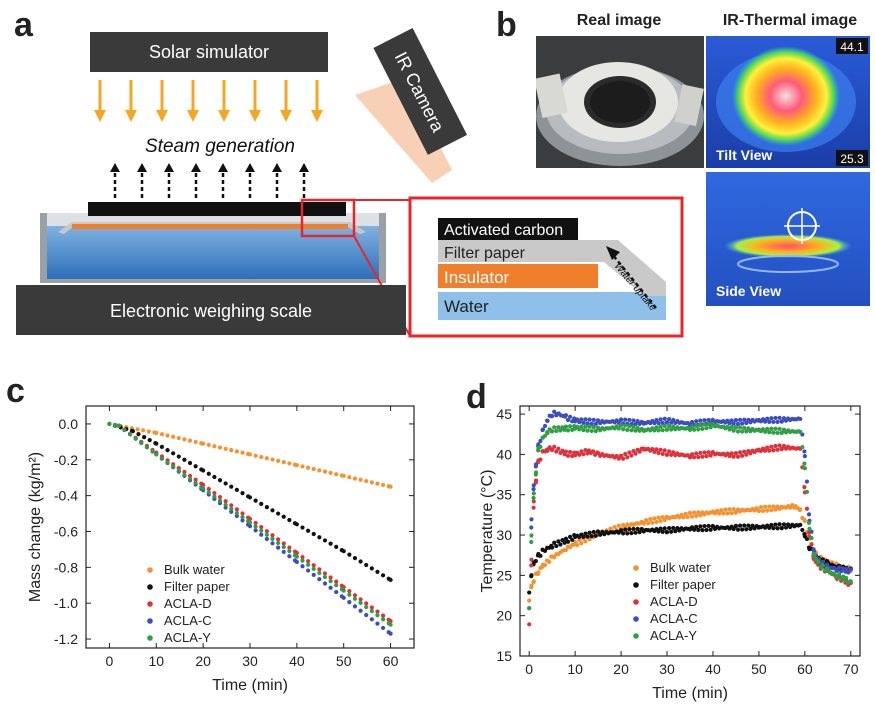  What do you see at coordinates (506, 25) in the screenshot?
I see `panel-label-b: b` at bounding box center [506, 25].